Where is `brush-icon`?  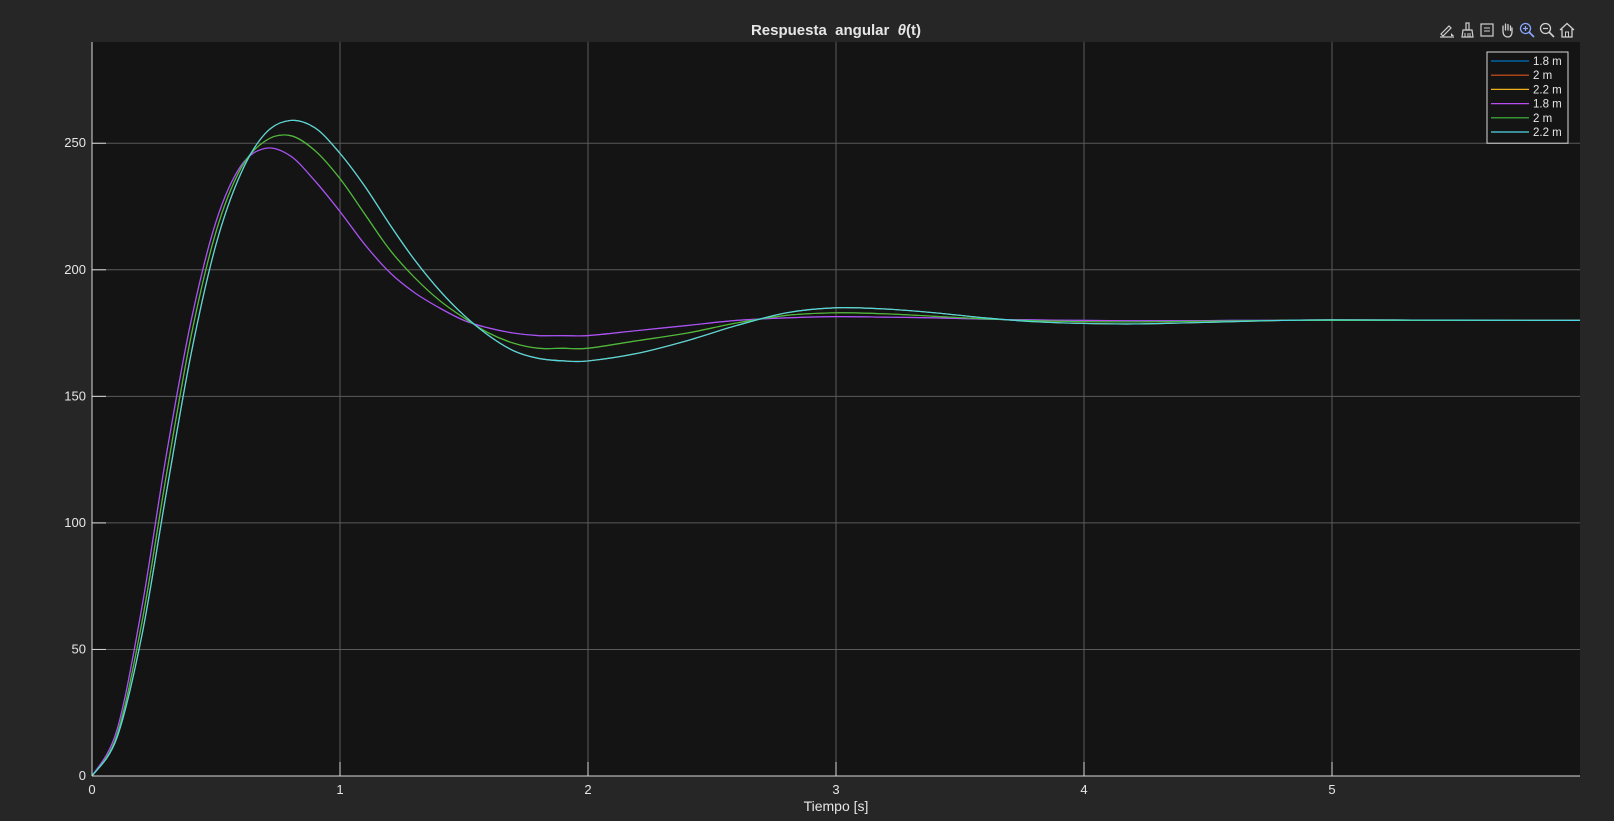
brush-icon is located at coordinates (1467, 30).